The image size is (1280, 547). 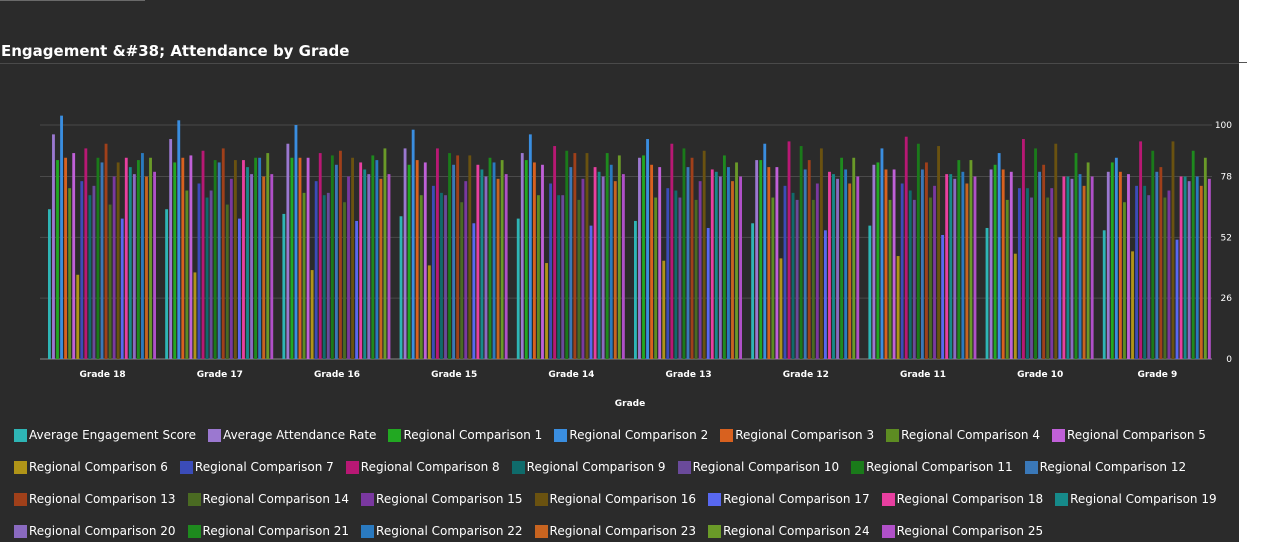 What do you see at coordinates (292, 435) in the screenshot?
I see `legend-item: Average Attendance Rate` at bounding box center [292, 435].